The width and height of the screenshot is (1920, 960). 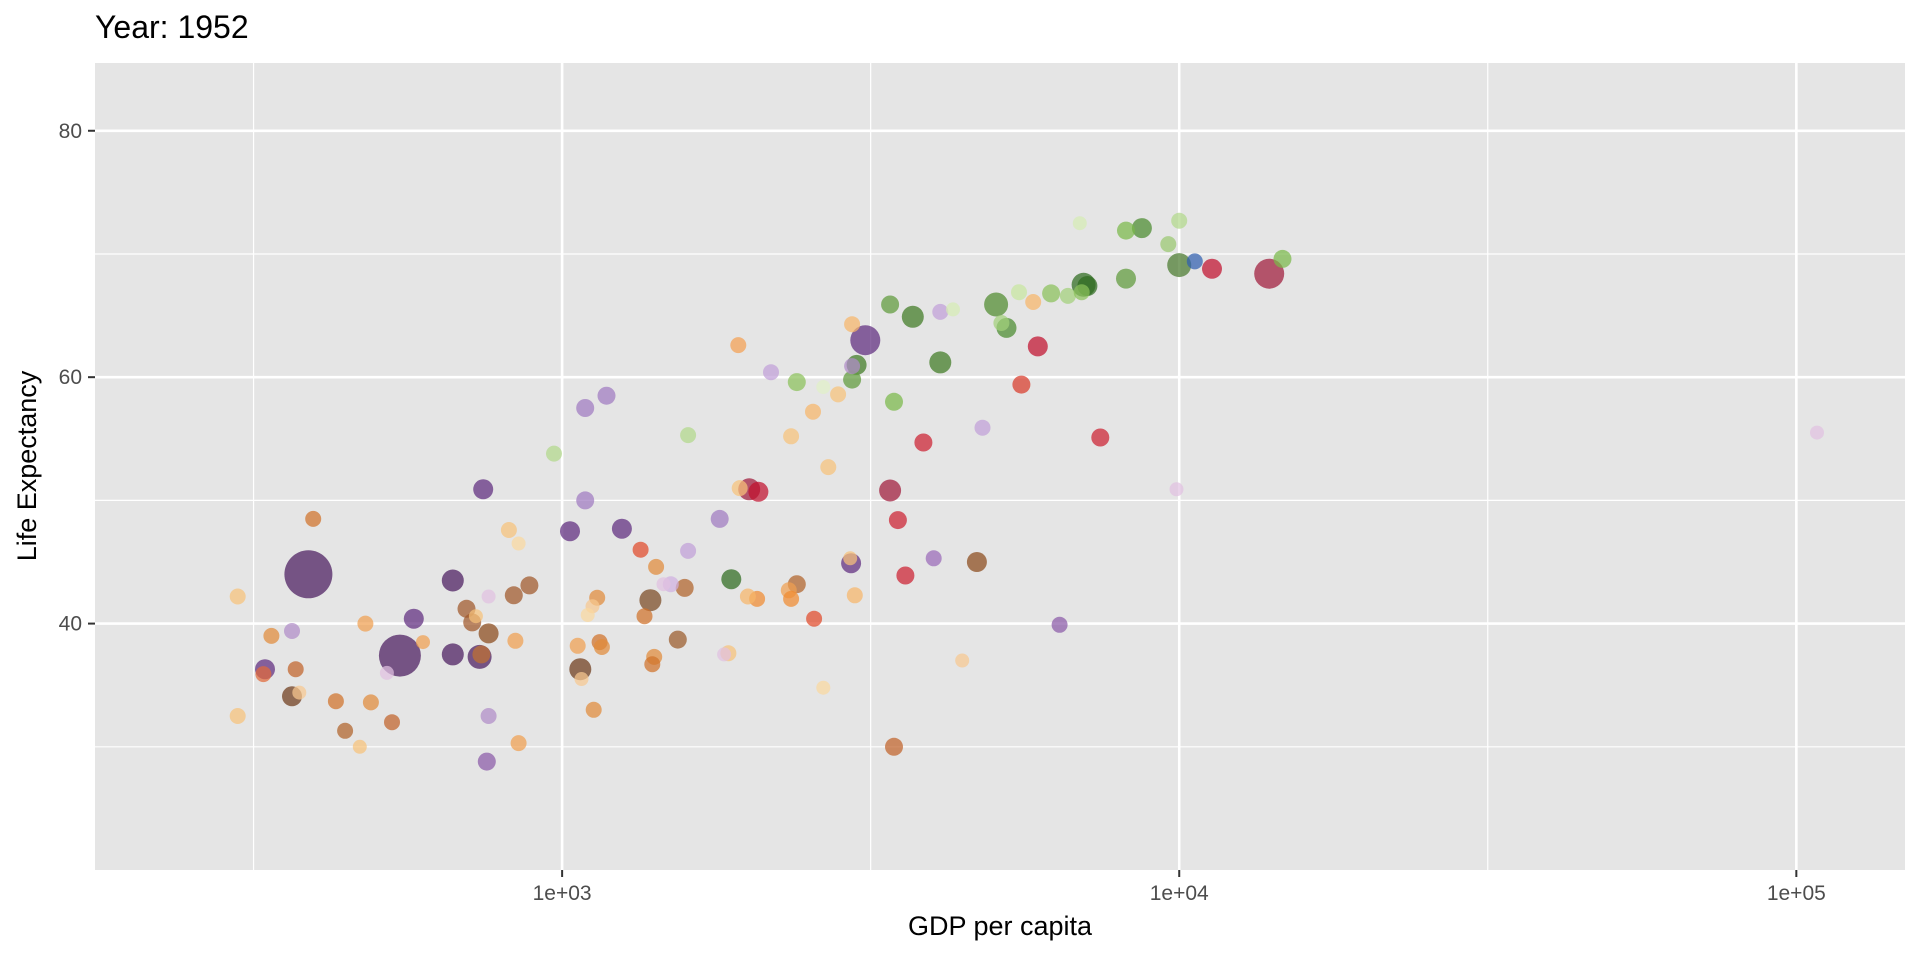 What do you see at coordinates (1179, 893) in the screenshot?
I see `x-tick-label: 1e+04` at bounding box center [1179, 893].